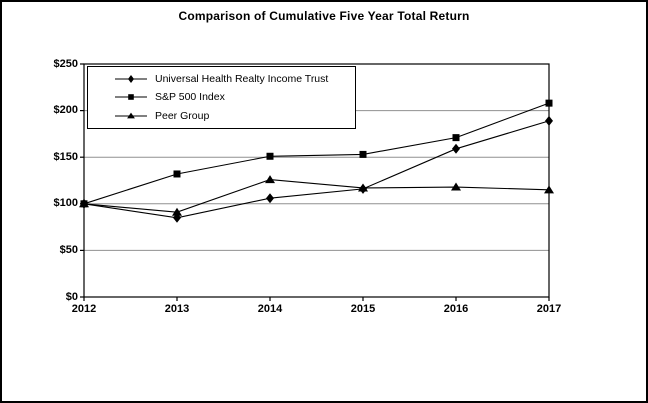  What do you see at coordinates (190, 97) in the screenshot?
I see `legend-label: S&P 500 Index` at bounding box center [190, 97].